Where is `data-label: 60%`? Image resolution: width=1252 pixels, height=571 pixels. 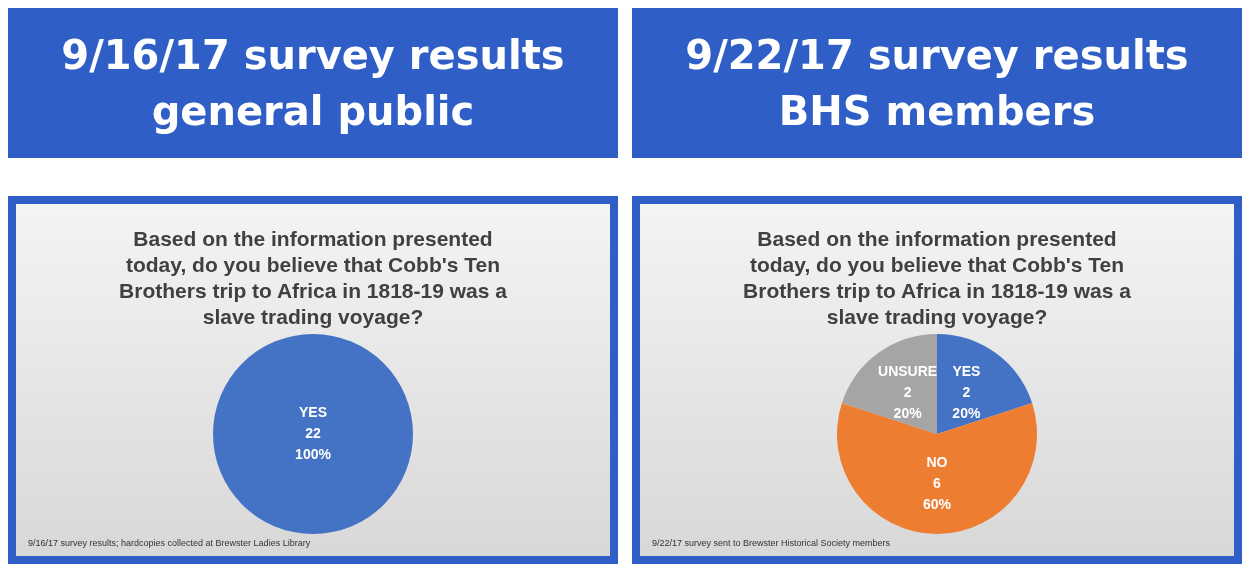 data-label: 60% is located at coordinates (937, 503).